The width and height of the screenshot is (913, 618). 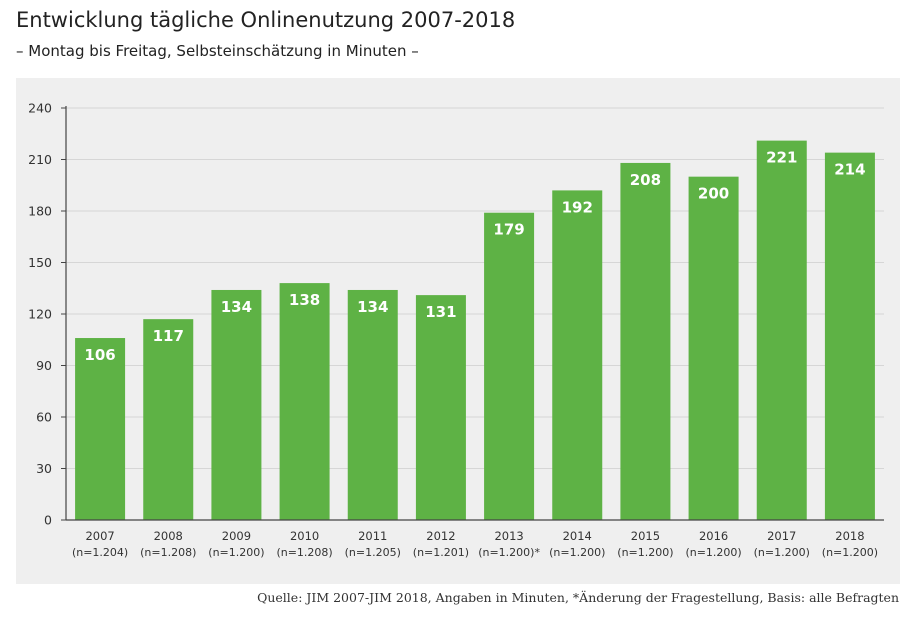 What do you see at coordinates (304, 536) in the screenshot?
I see `x-category-label: 2010` at bounding box center [304, 536].